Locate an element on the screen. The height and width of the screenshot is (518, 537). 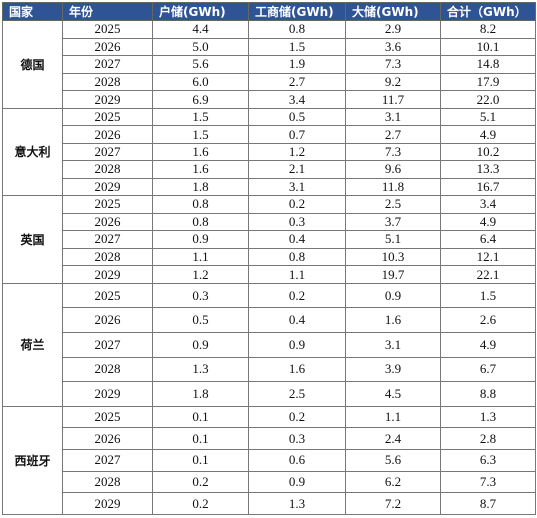
table-row: 2029 1.2 1.1 19.7 22.1 is located at coordinates (269, 274).